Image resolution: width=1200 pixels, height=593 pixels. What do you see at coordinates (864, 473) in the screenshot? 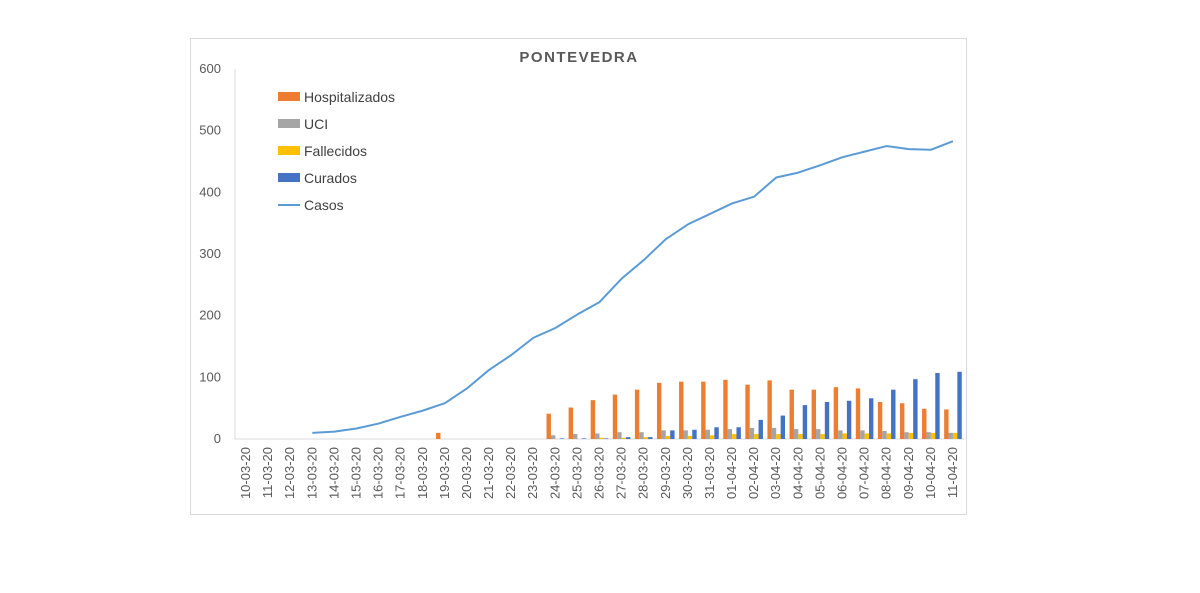
I see `x-tick-label: 07-04-20` at bounding box center [864, 473].